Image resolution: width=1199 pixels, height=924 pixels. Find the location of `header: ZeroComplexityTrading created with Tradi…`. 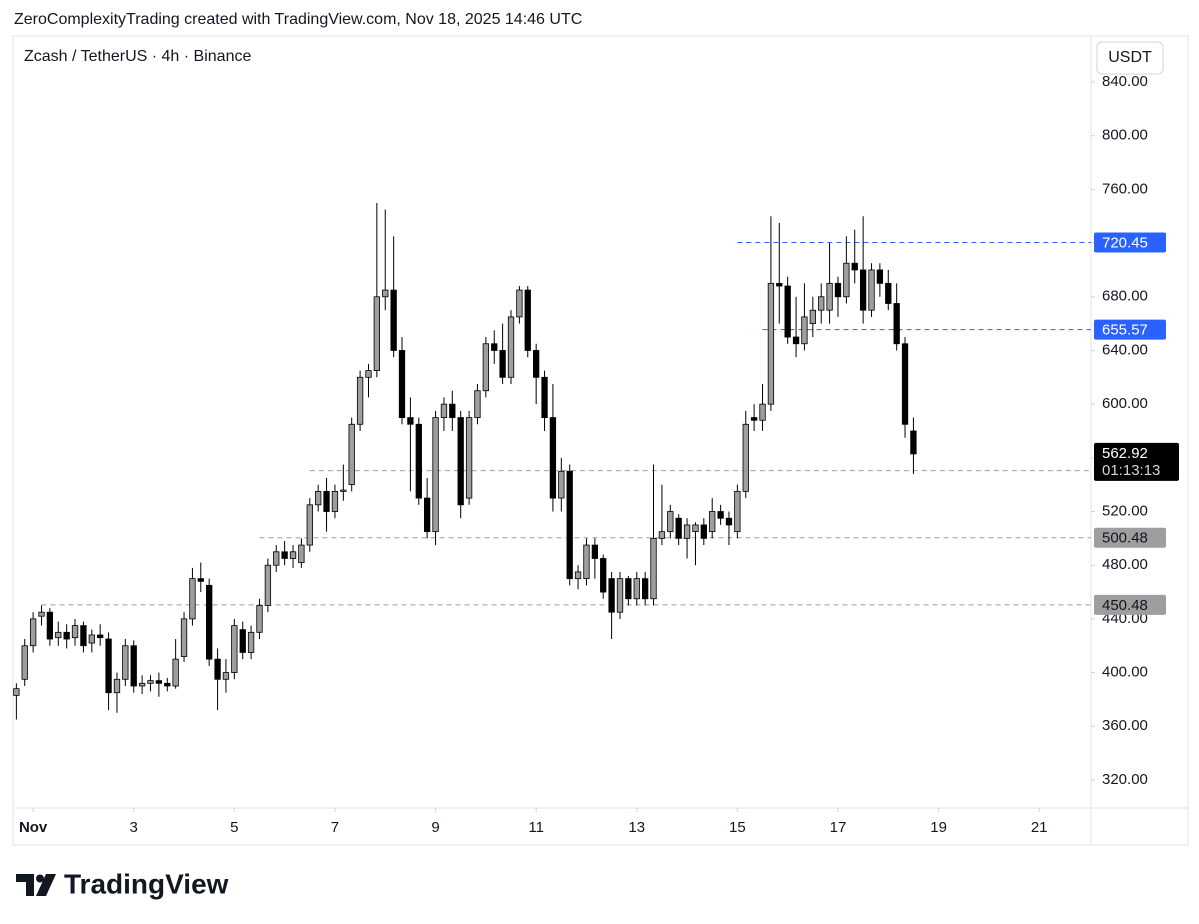

header: ZeroComplexityTrading created with Tradi… is located at coordinates (298, 19).